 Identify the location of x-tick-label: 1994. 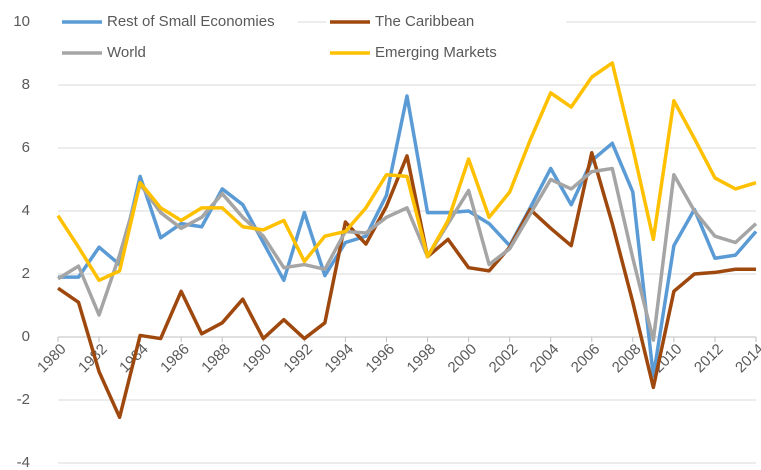
(339, 359).